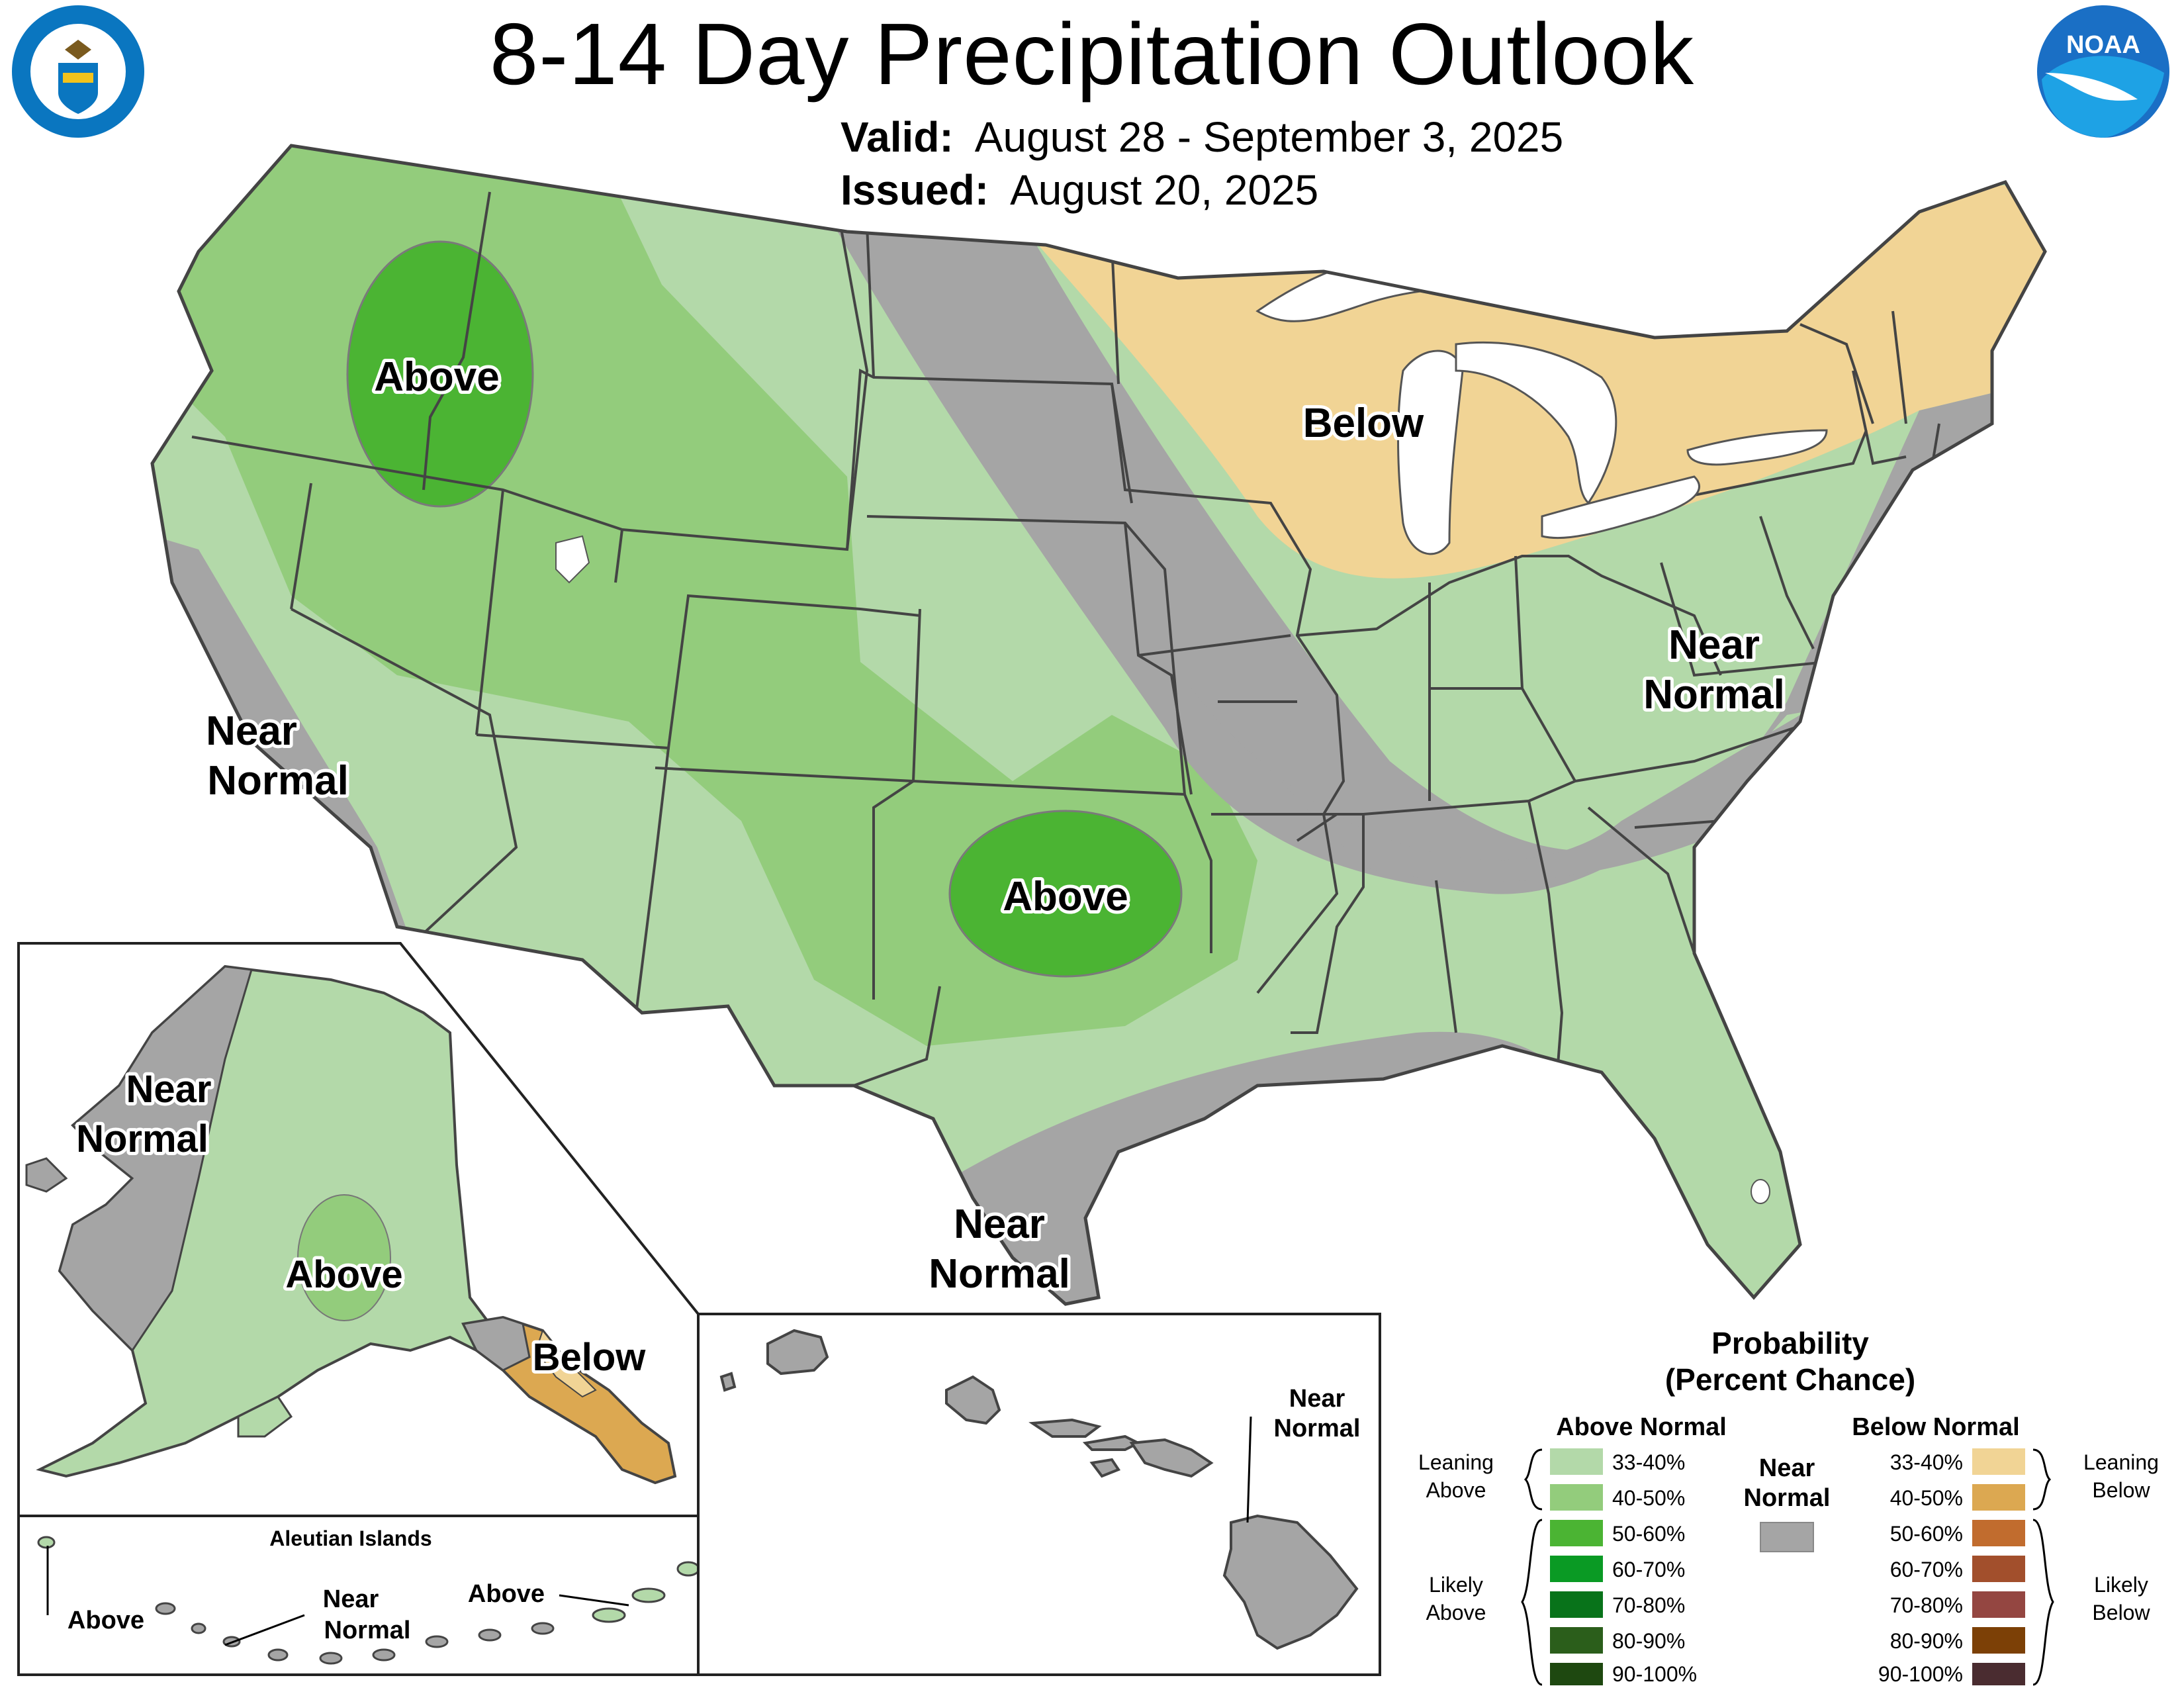  Describe the element at coordinates (1787, 1567) in the screenshot. I see `legend-braces` at that location.